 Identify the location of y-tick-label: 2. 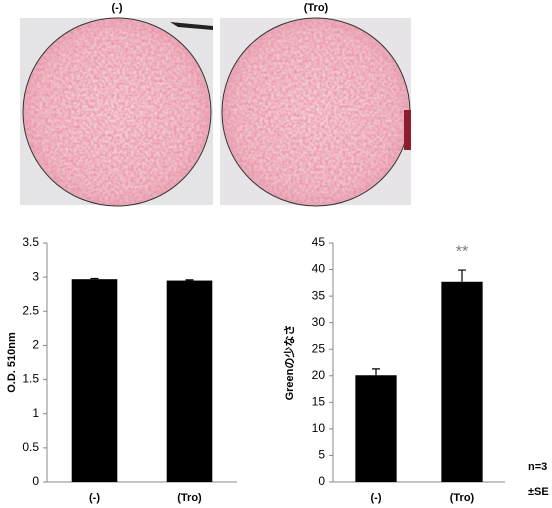
(35, 345).